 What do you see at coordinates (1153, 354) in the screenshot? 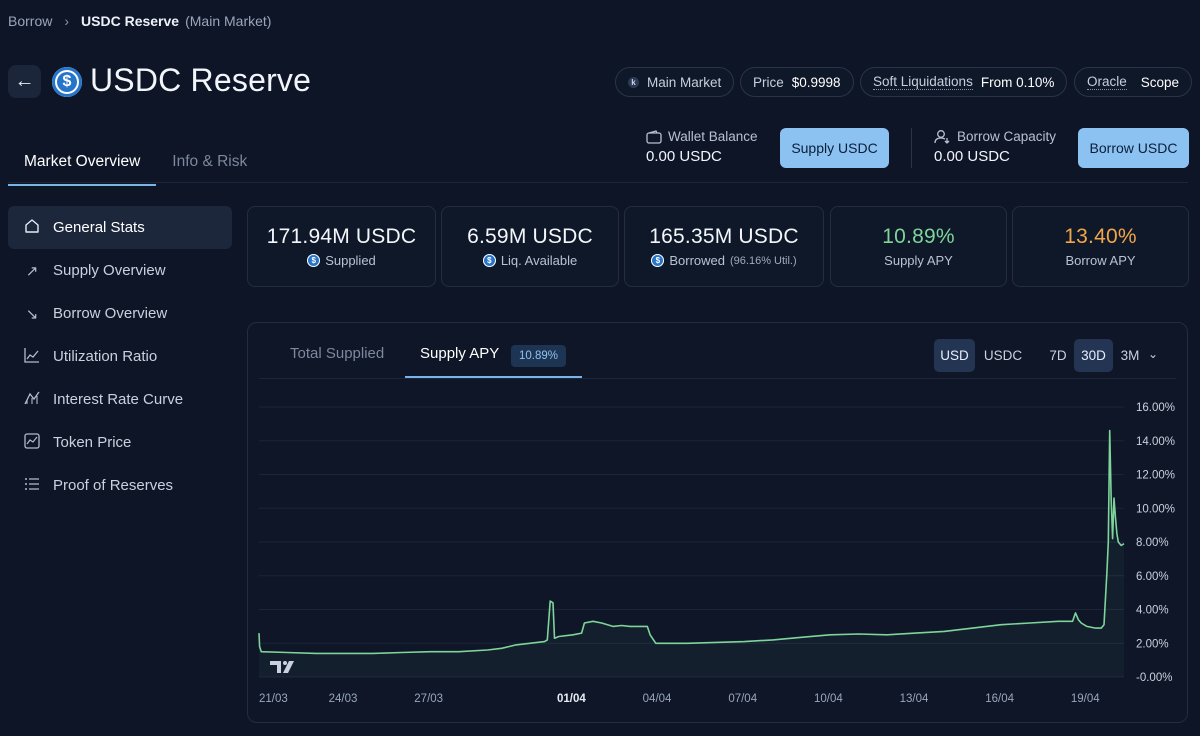
I see `chevron-down-icon: ⌄` at bounding box center [1153, 354].